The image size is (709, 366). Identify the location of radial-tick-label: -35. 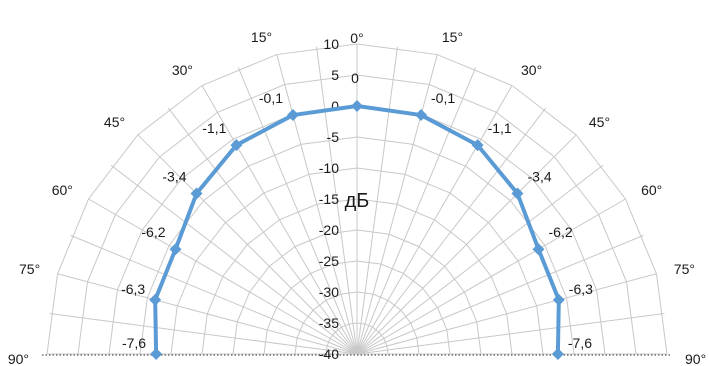
(329, 323).